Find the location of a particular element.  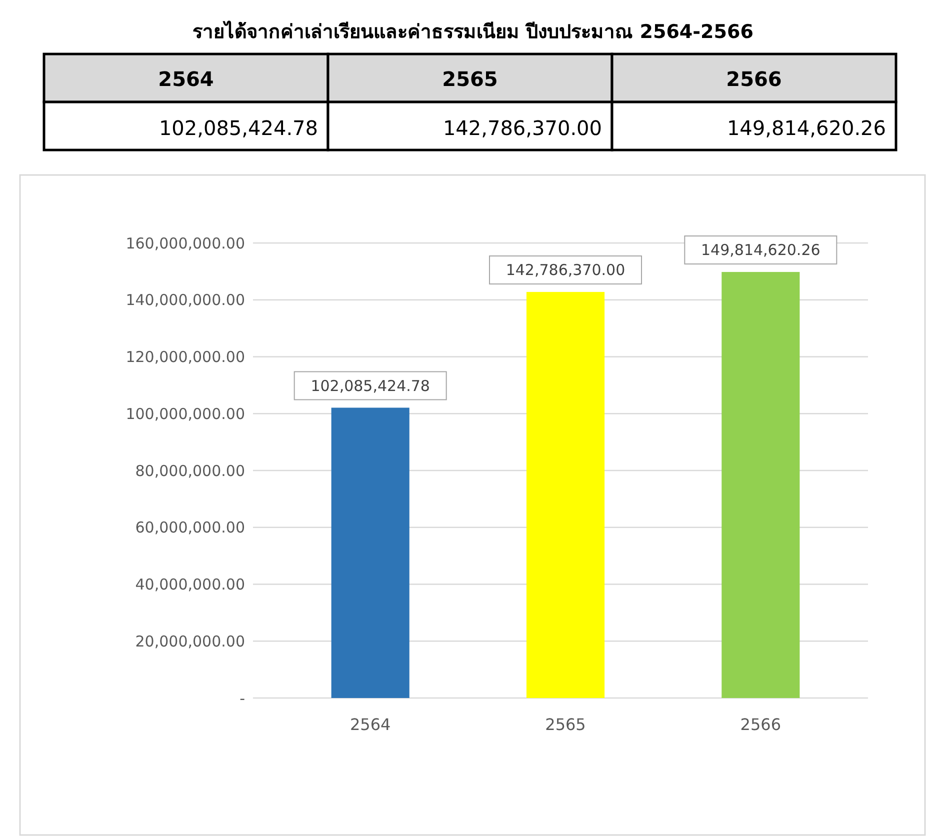

text: 142,786,370.00 is located at coordinates (522, 128).